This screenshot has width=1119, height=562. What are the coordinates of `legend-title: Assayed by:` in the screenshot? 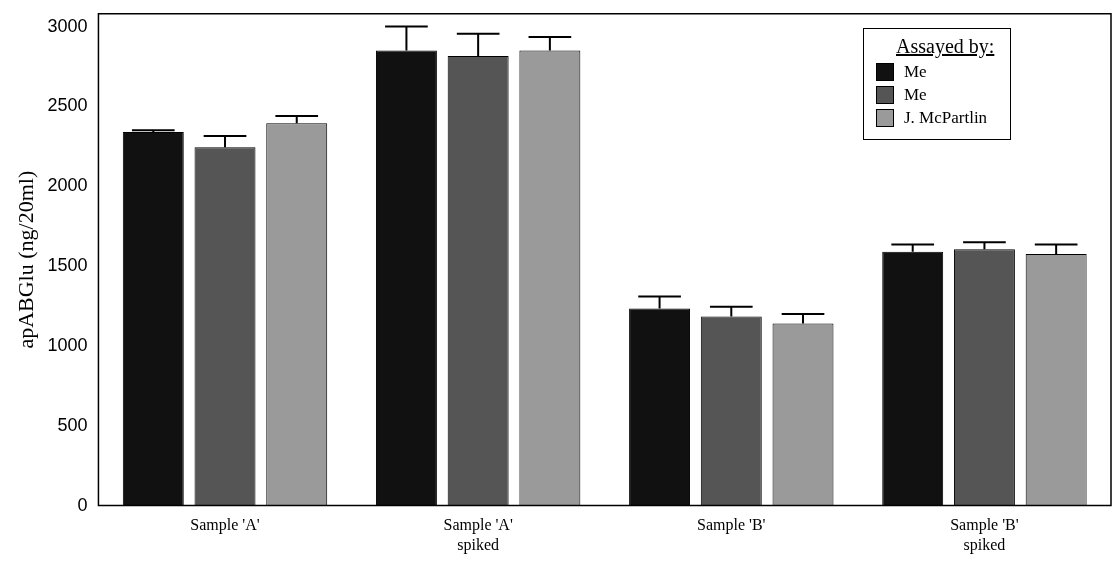 It's located at (945, 46).